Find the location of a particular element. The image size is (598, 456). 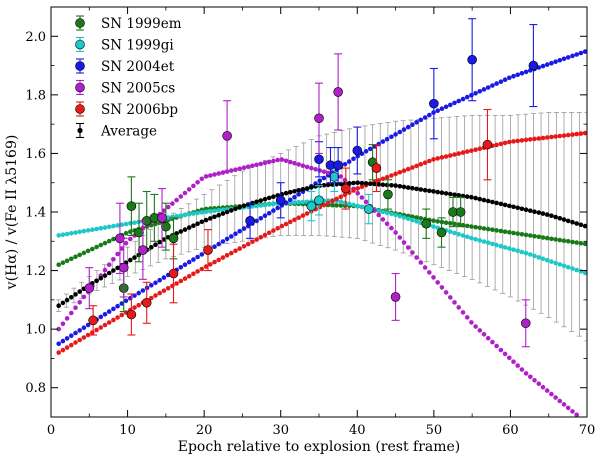

legend-item-sn-2005cs: SN 2005cs is located at coordinates (125, 88).